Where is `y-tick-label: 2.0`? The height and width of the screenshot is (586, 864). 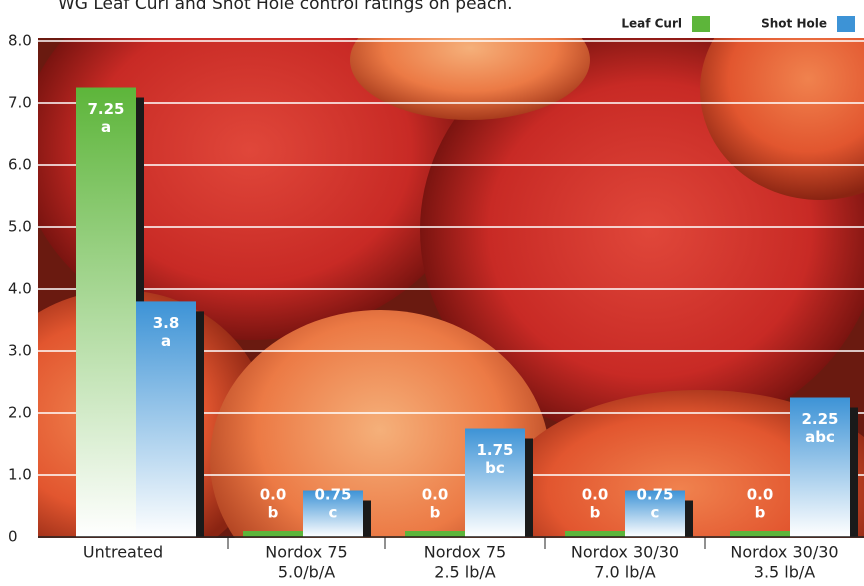 y-tick-label: 2.0 is located at coordinates (20, 413).